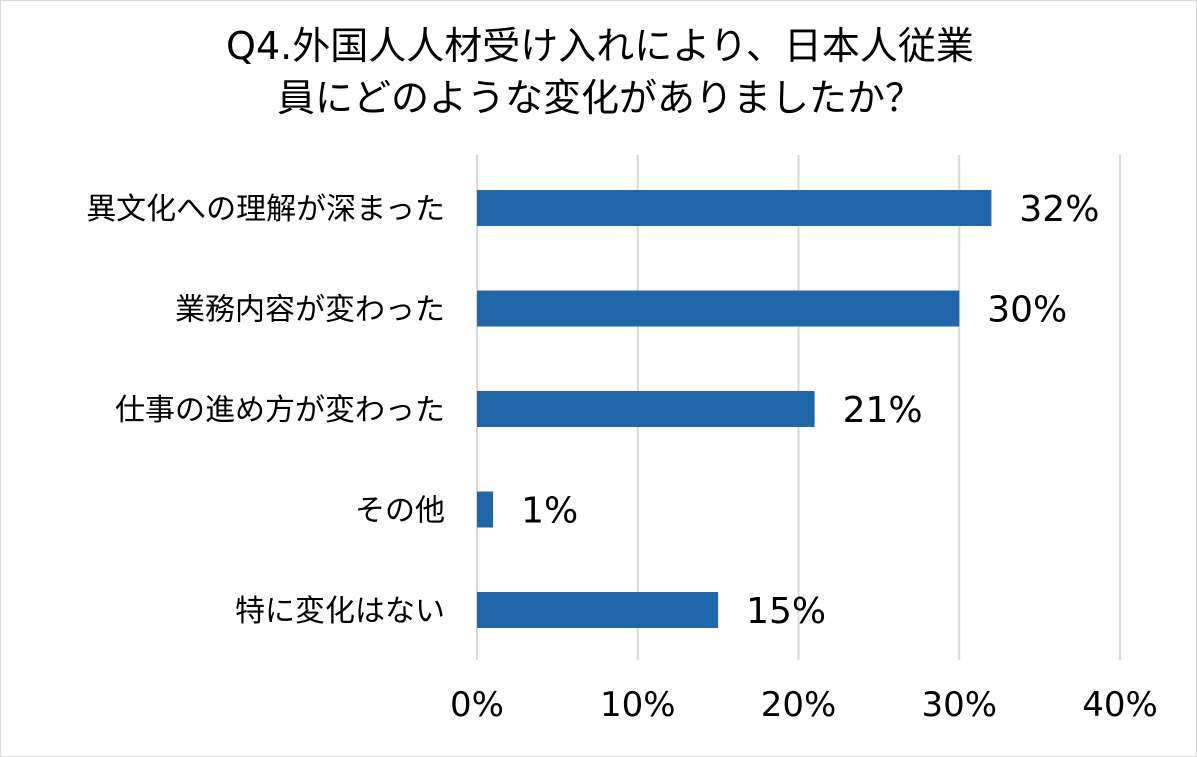  Describe the element at coordinates (600, 72) in the screenshot. I see `chart-title: Q4.外国人人材受け入れにより、日本人従業 員にどのような変化がありましたか？` at that location.